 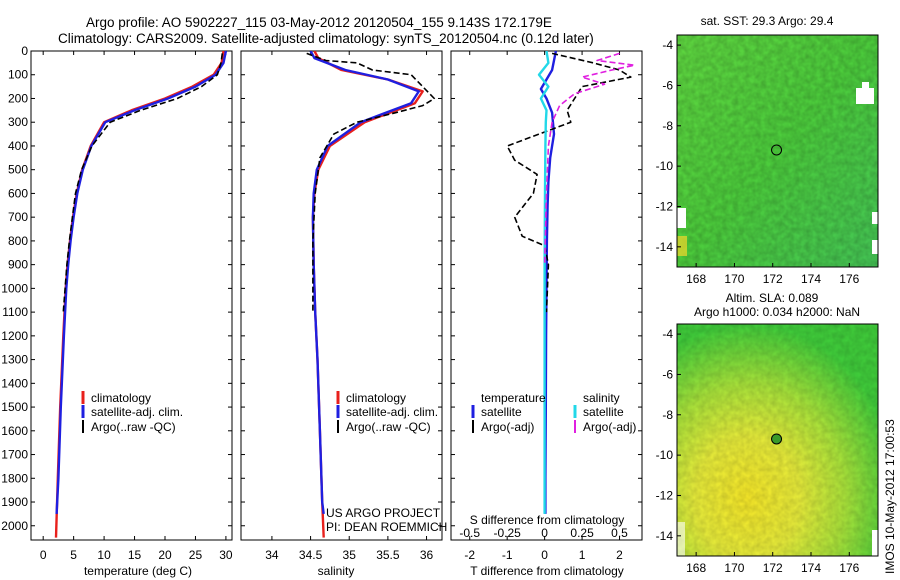 I want to click on x-tick-label: 35, so click(x=350, y=555).